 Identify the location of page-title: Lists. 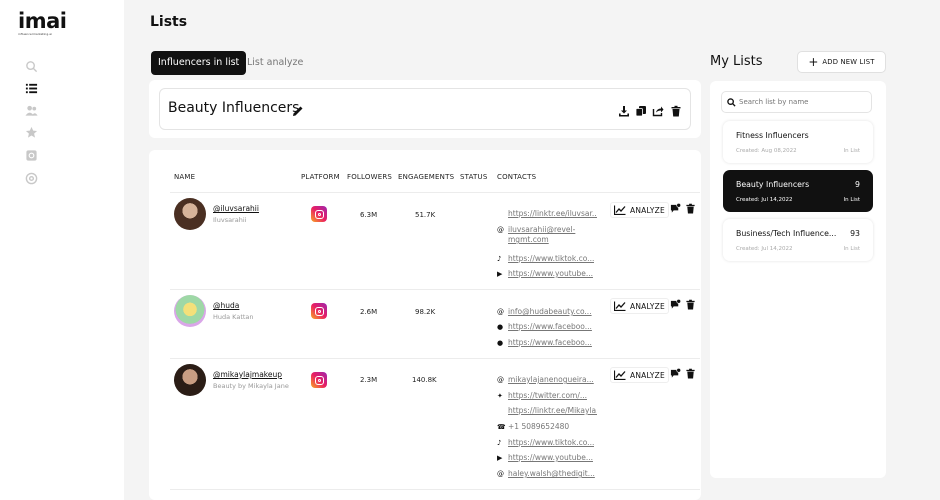
(169, 22).